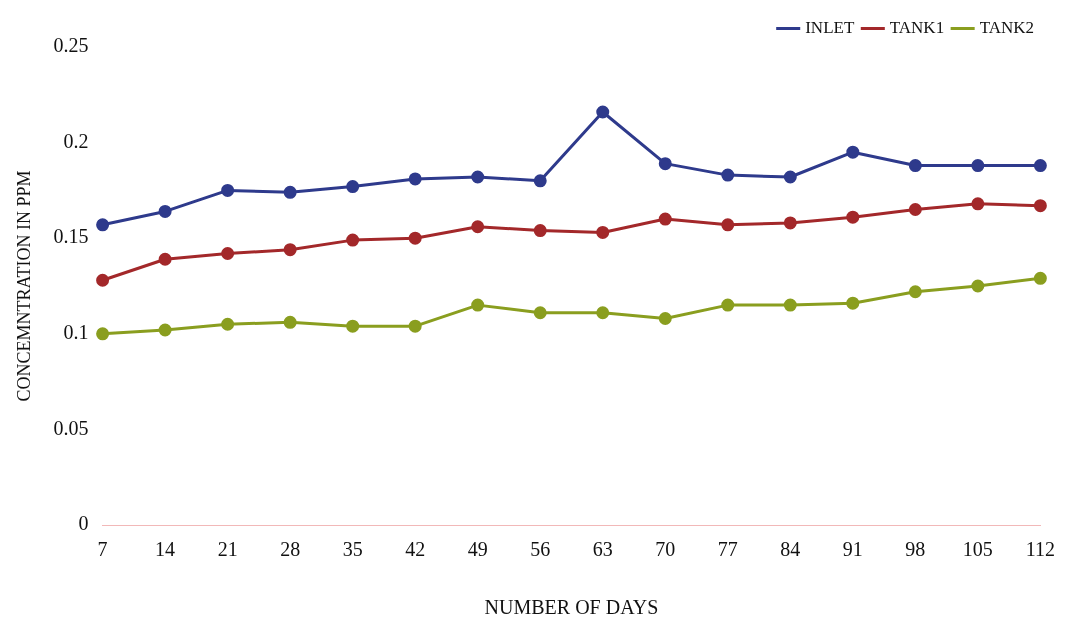 Image resolution: width=1069 pixels, height=635 pixels. What do you see at coordinates (71, 236) in the screenshot?
I see `y-tick-label: 0.15` at bounding box center [71, 236].